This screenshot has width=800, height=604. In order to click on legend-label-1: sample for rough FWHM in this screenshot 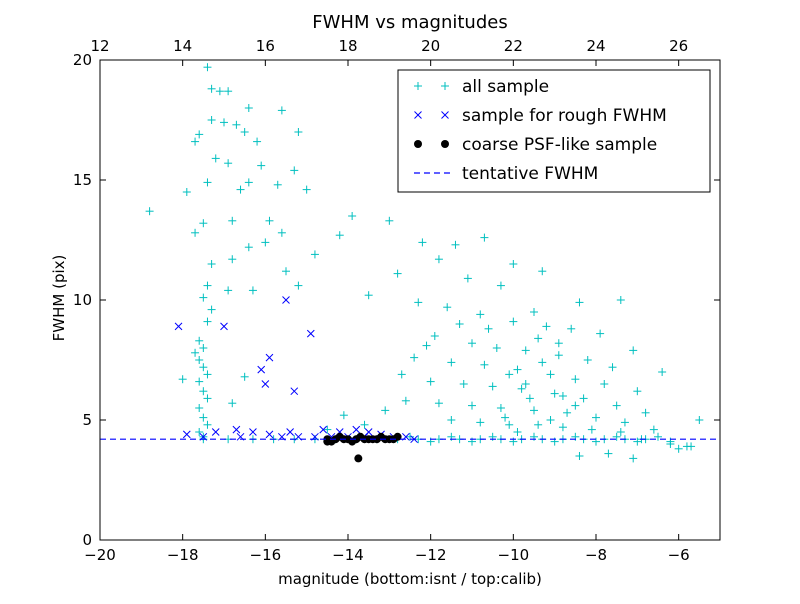, I will do `click(564, 116)`.